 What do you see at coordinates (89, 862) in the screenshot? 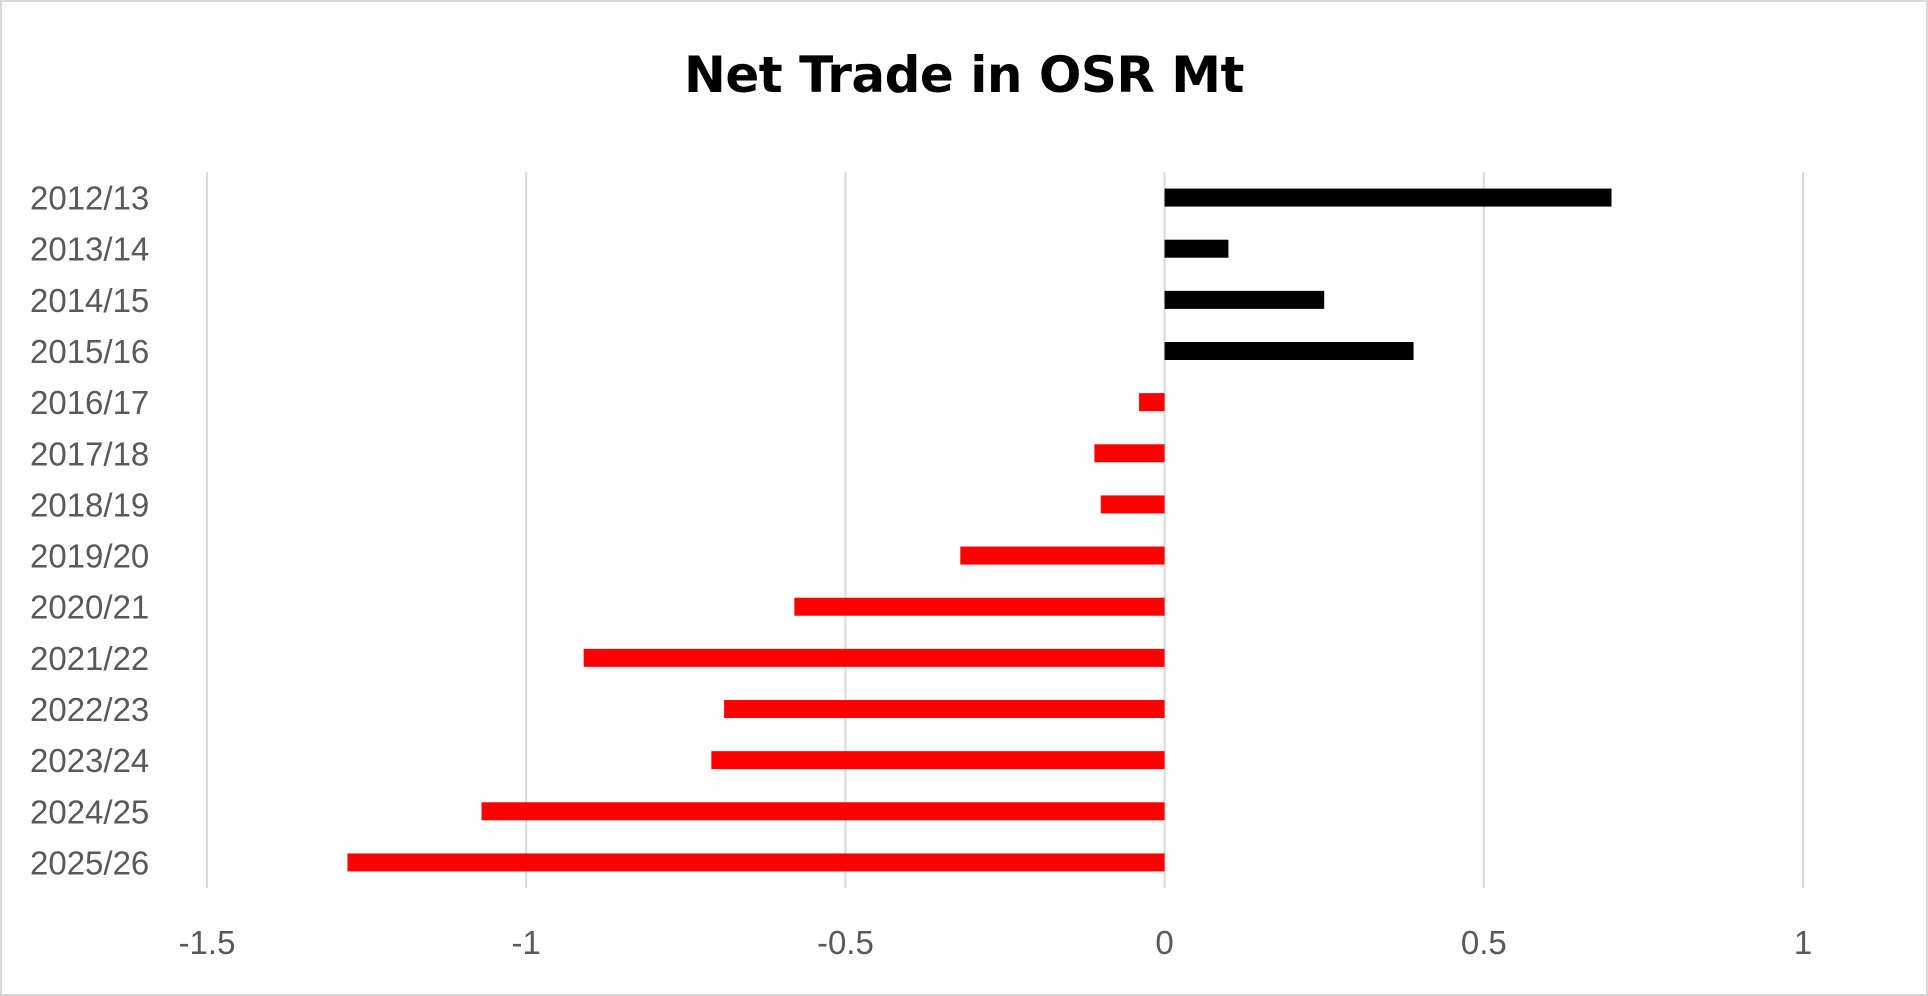
I see `category-label: 2025/26` at bounding box center [89, 862].